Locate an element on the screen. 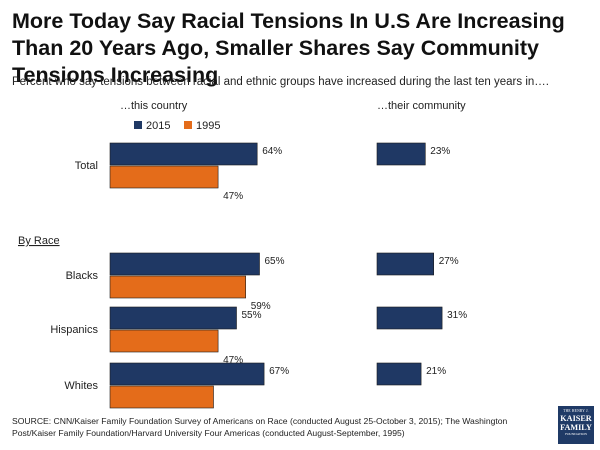 The height and width of the screenshot is (450, 600). bar-this-country-1995-hispanics is located at coordinates (164, 341).